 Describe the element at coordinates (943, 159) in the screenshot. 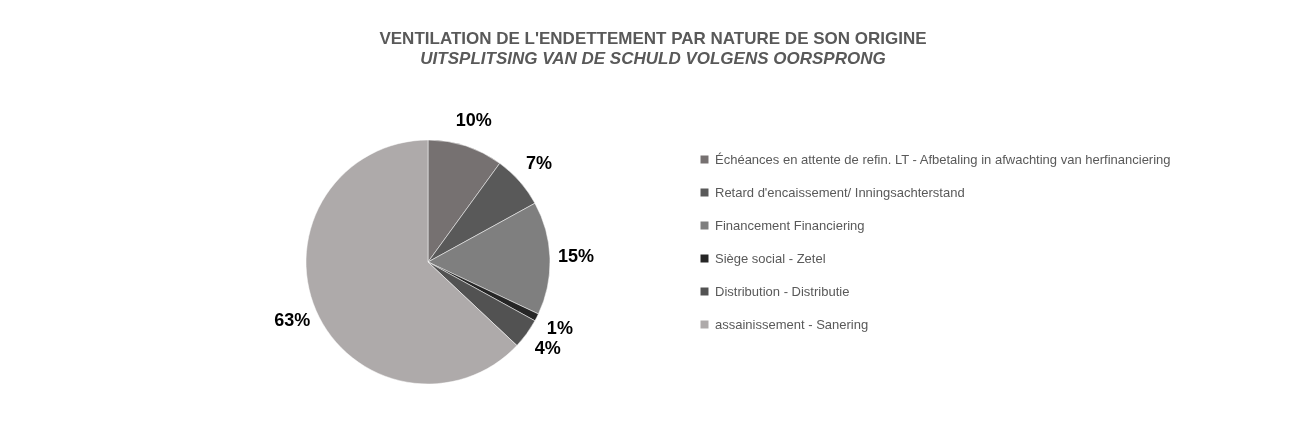

I see `legend-label: Échéances en attente de refin. LT - Afbetaling in afwachting van herfinanciering` at that location.